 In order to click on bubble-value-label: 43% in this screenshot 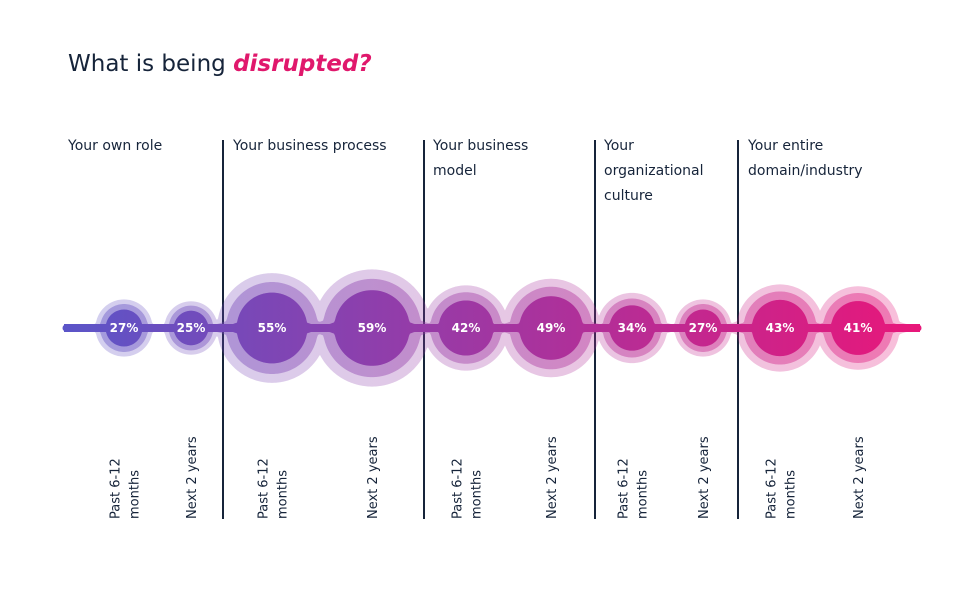, I will do `click(780, 328)`.